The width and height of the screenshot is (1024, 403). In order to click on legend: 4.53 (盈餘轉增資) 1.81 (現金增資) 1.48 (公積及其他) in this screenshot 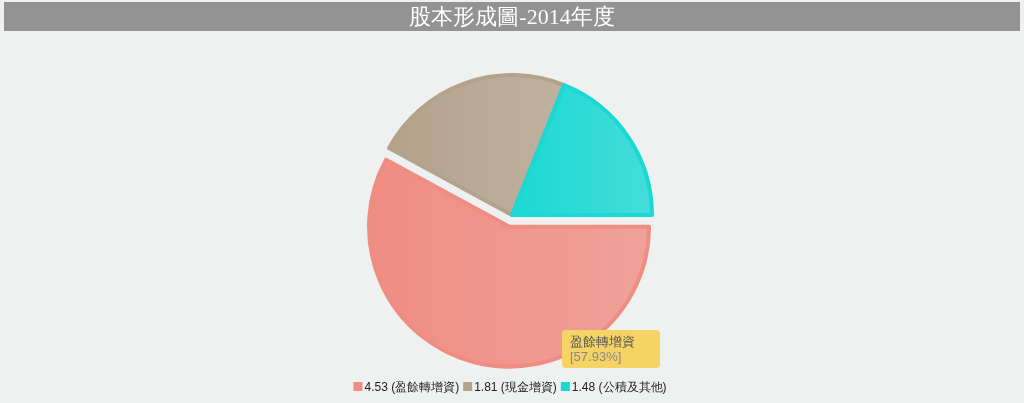, I will do `click(510, 387)`.